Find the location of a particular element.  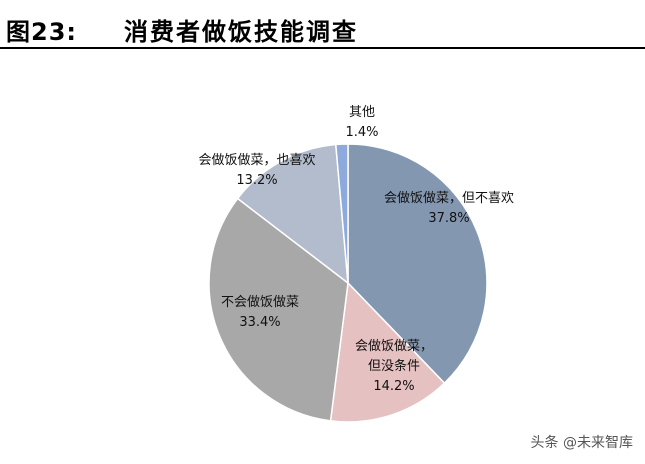

slice-category-label-0: 会做饭做菜，但不喜欢 is located at coordinates (449, 198).